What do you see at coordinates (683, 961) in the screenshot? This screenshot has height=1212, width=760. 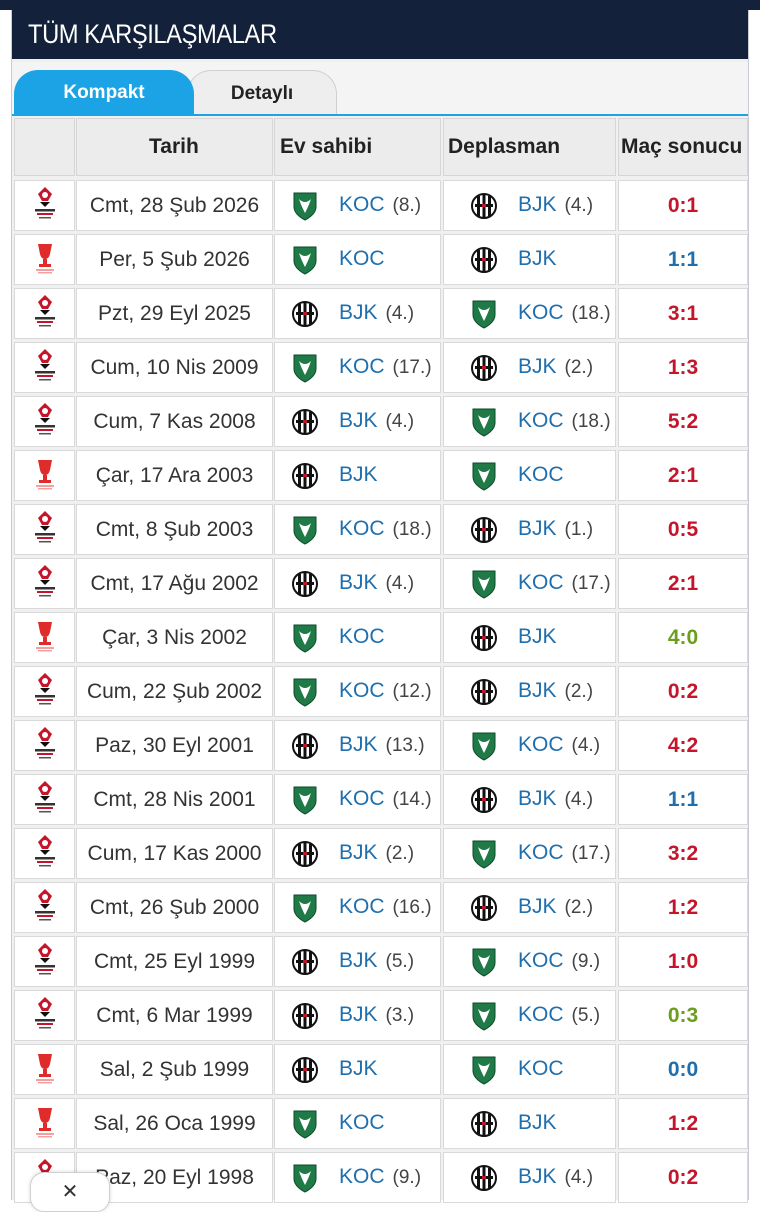 I see `match-score: 1:0` at bounding box center [683, 961].